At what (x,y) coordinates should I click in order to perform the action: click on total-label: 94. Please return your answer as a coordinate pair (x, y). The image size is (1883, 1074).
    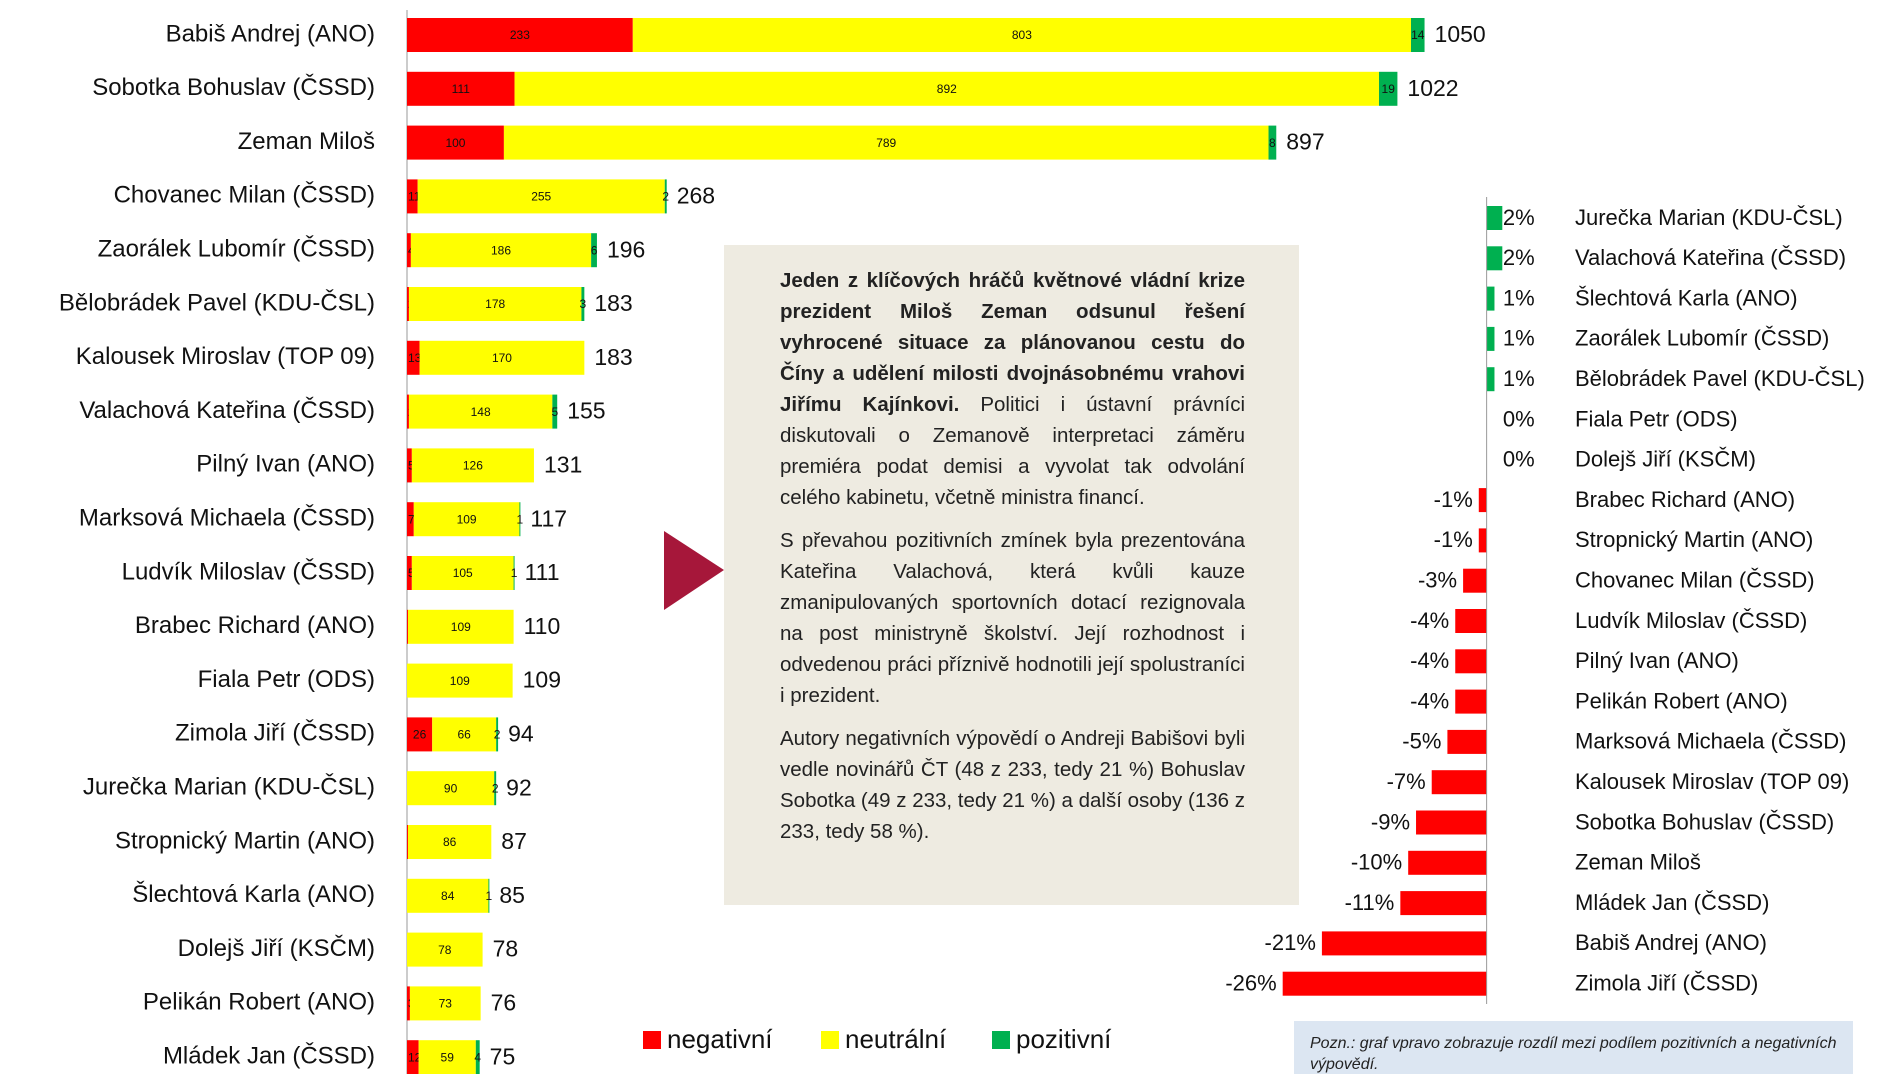
    Looking at the image, I should click on (521, 733).